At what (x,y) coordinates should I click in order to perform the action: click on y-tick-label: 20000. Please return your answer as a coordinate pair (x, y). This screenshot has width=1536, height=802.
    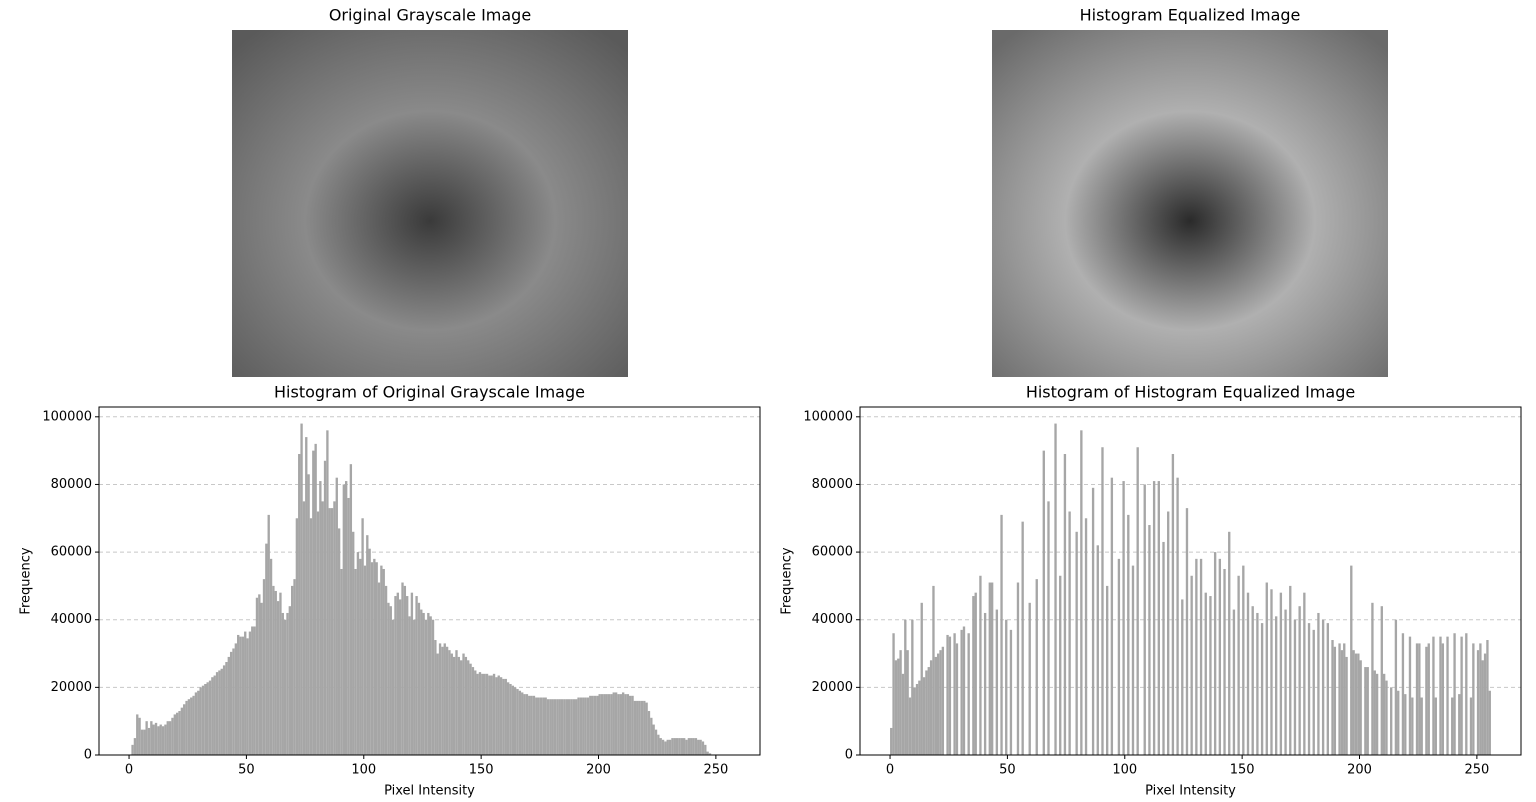
    Looking at the image, I should click on (71, 687).